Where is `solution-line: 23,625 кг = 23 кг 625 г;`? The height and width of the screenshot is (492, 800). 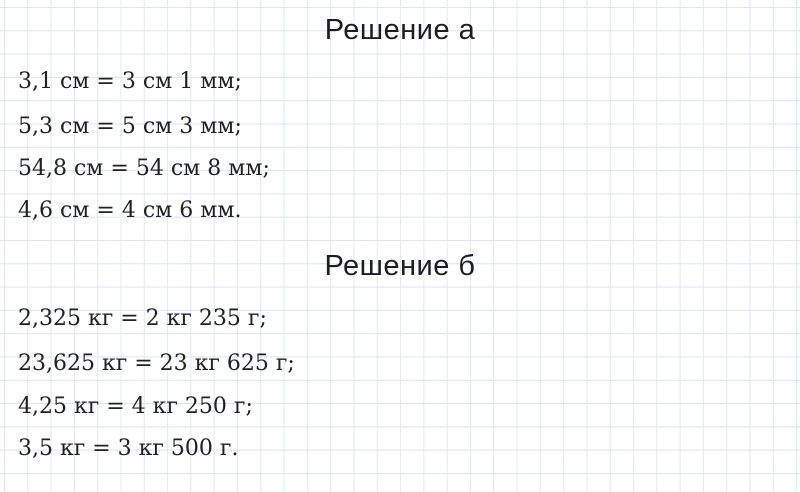
solution-line: 23,625 кг = 23 кг 625 г; is located at coordinates (156, 363).